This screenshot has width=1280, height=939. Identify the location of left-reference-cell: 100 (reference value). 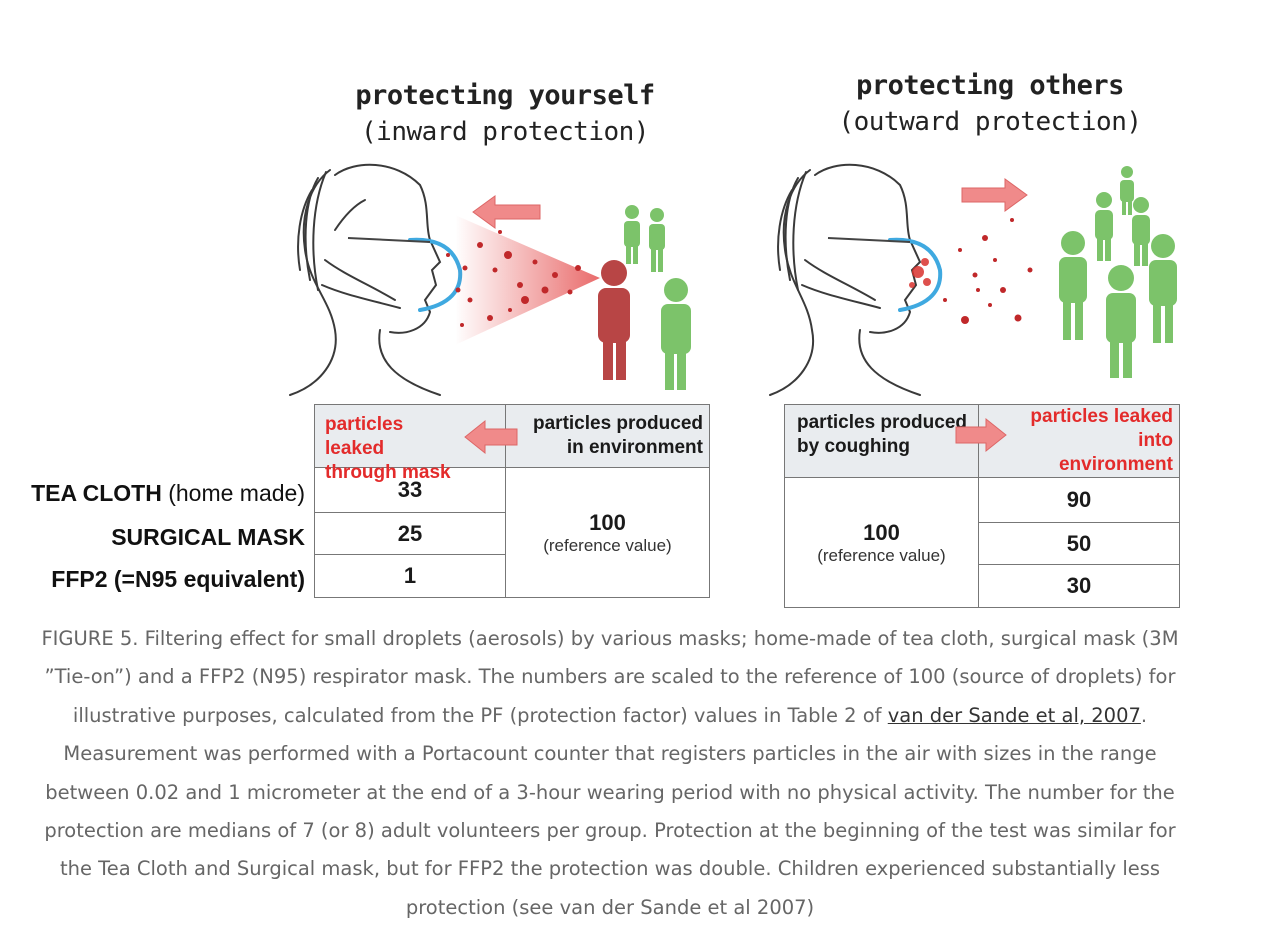
(607, 532).